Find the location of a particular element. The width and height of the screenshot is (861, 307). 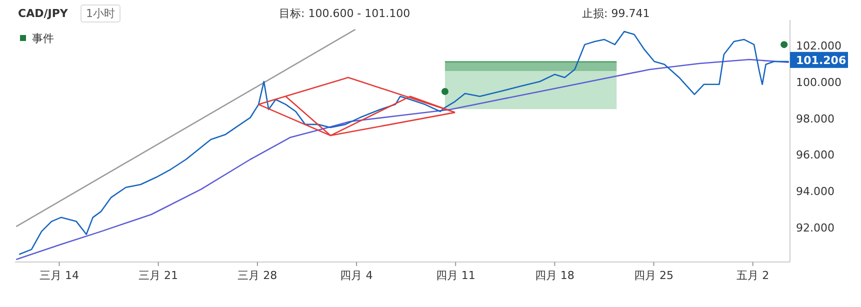

x-tick-label: 三月 21 is located at coordinates (158, 275).